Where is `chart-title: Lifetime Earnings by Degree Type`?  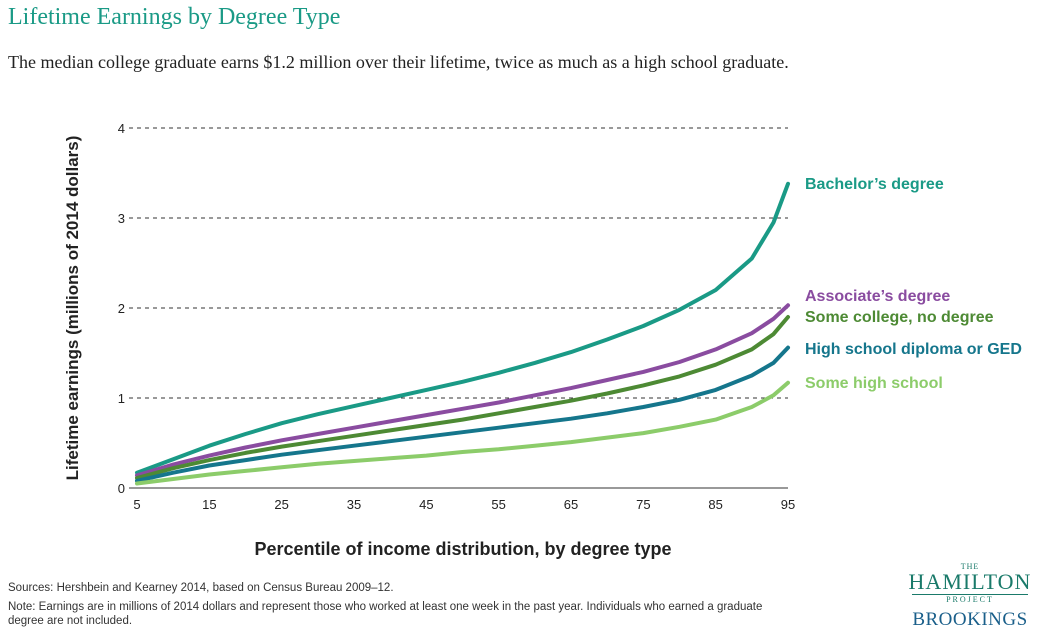
chart-title: Lifetime Earnings by Degree Type is located at coordinates (174, 17).